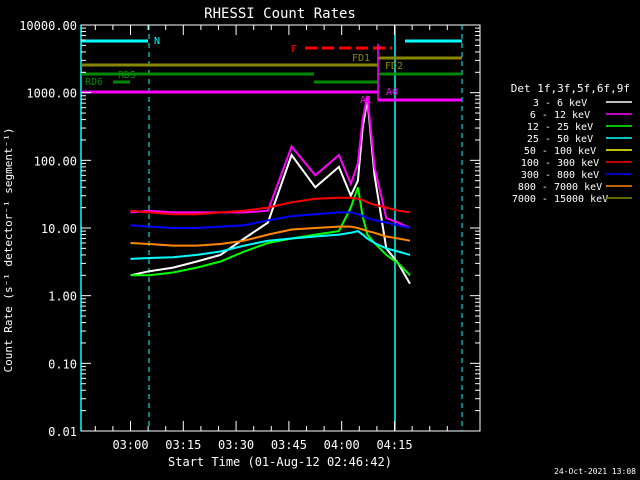 The width and height of the screenshot is (640, 480). I want to click on legend-label-2: 12 - 25 keV, so click(560, 127).